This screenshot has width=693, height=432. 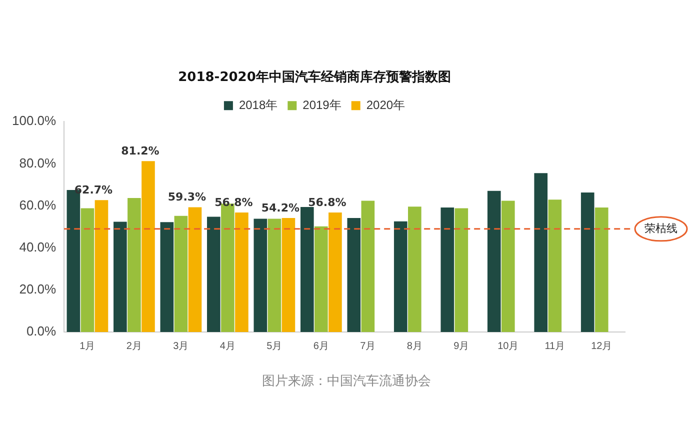 What do you see at coordinates (280, 207) in the screenshot?
I see `data-label: 54.2%` at bounding box center [280, 207].